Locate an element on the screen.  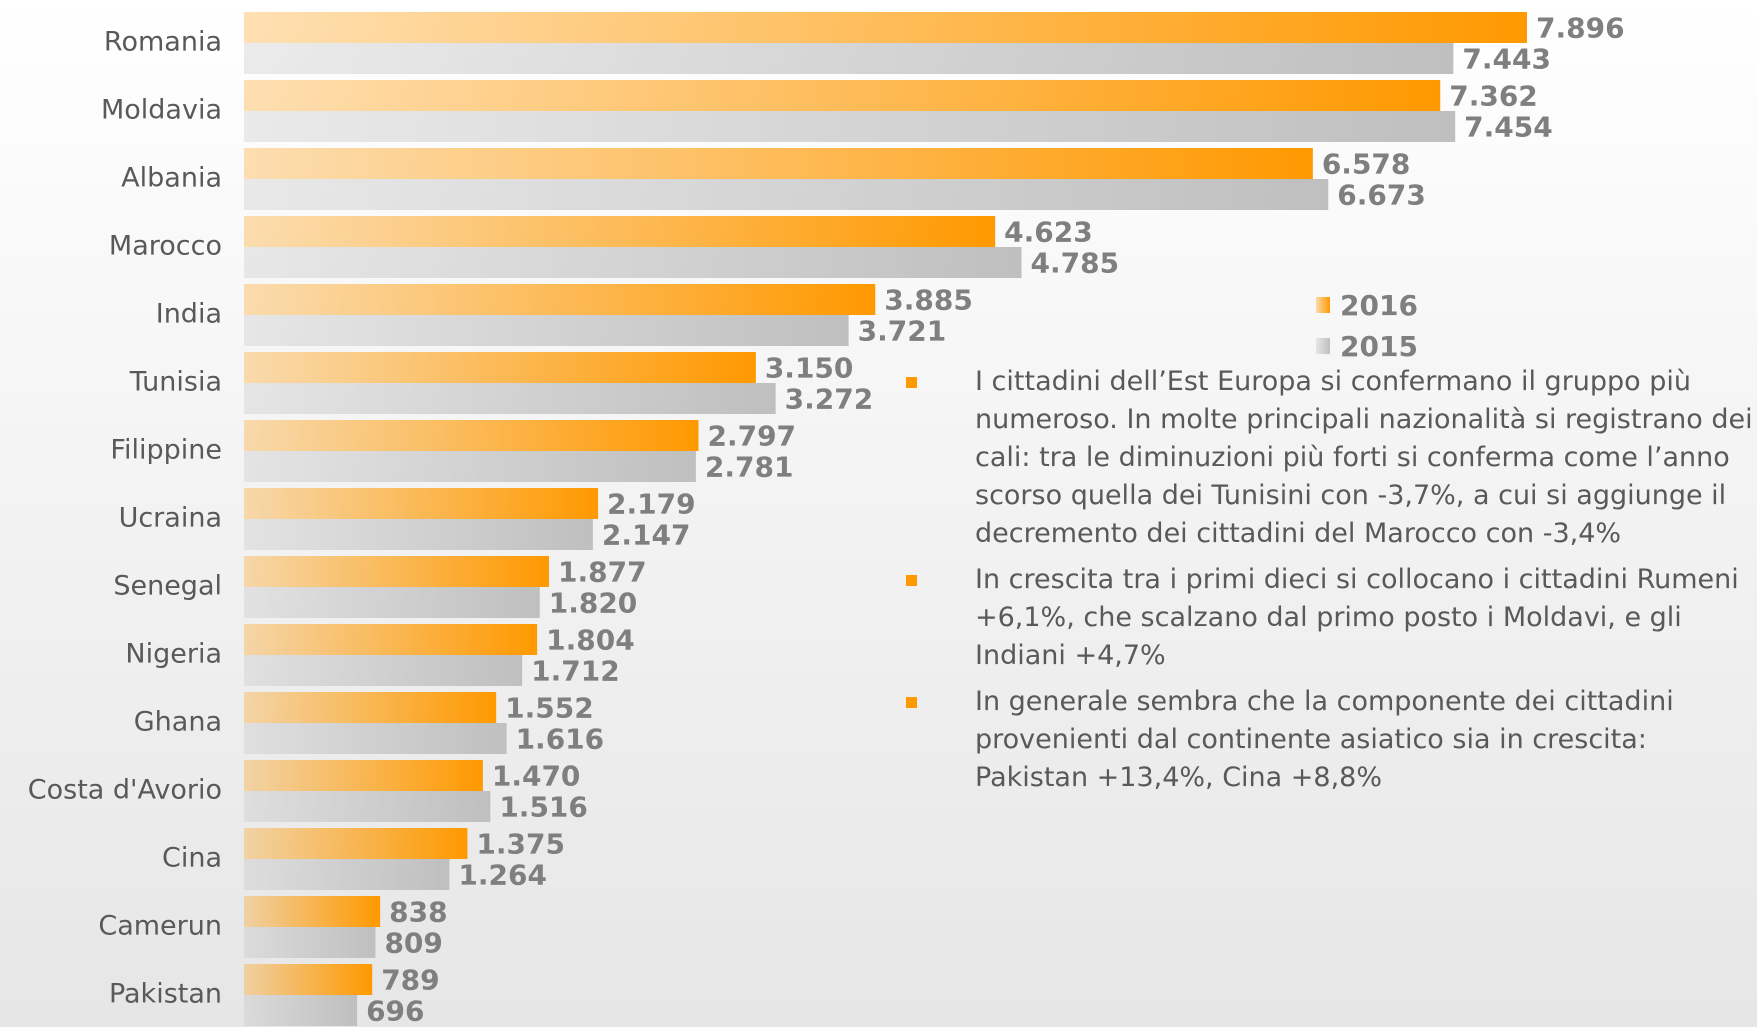
category-label: Marocco is located at coordinates (165, 246).